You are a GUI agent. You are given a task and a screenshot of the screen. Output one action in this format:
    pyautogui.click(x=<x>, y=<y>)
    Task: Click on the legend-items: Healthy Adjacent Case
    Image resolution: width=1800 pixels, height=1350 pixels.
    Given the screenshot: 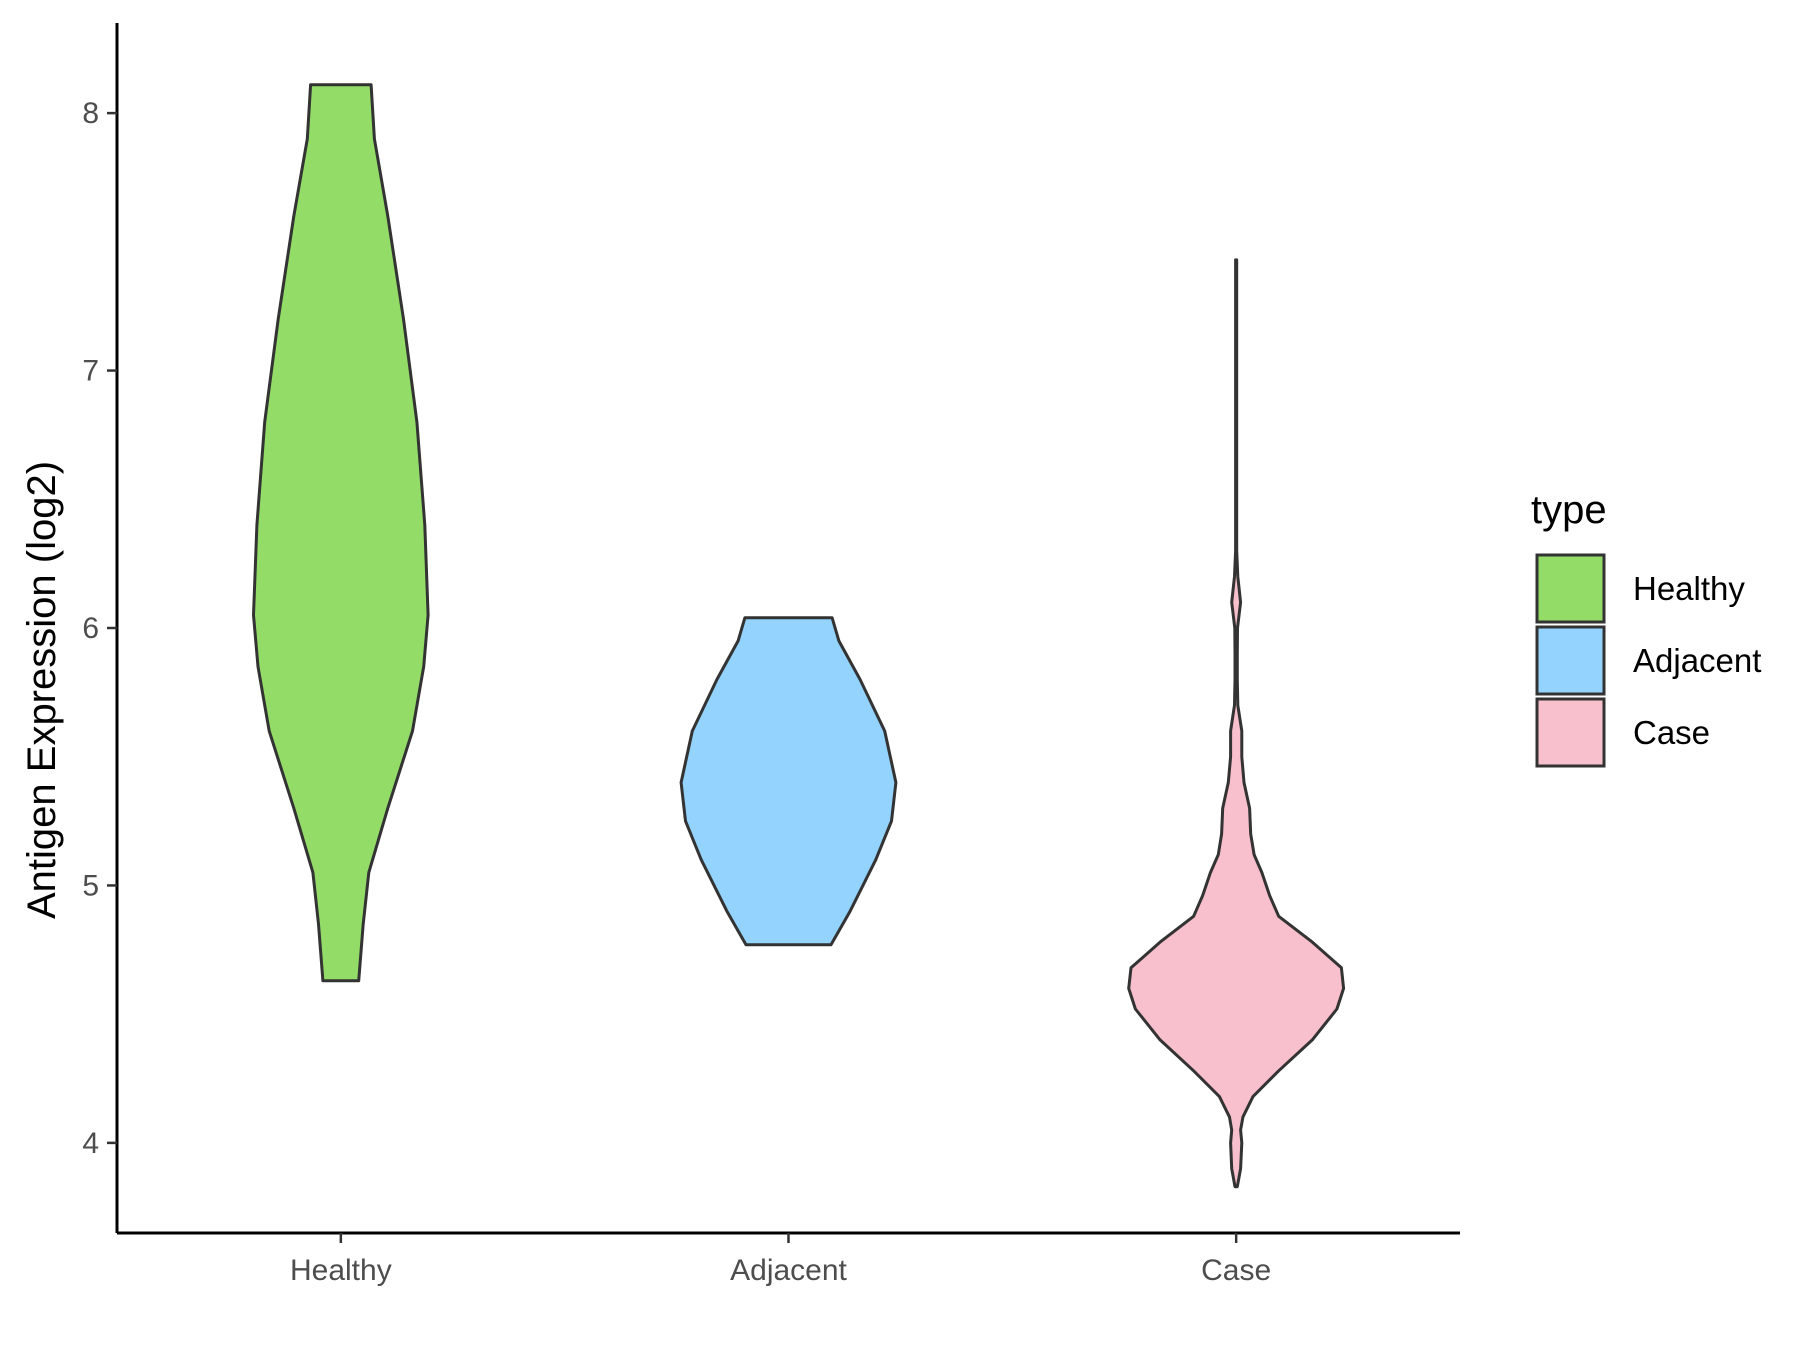 What is the action you would take?
    pyautogui.click(x=1648, y=660)
    